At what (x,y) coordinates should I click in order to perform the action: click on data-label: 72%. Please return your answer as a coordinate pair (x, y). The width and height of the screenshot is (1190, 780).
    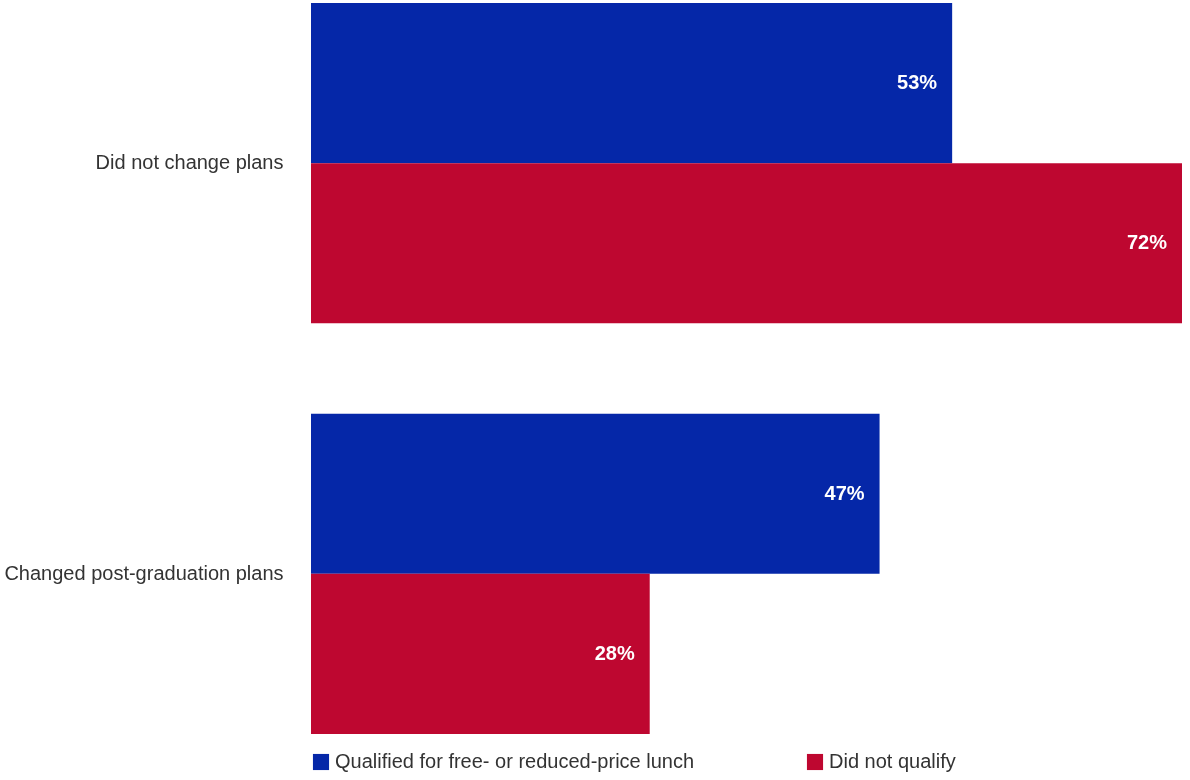
    Looking at the image, I should click on (1147, 242).